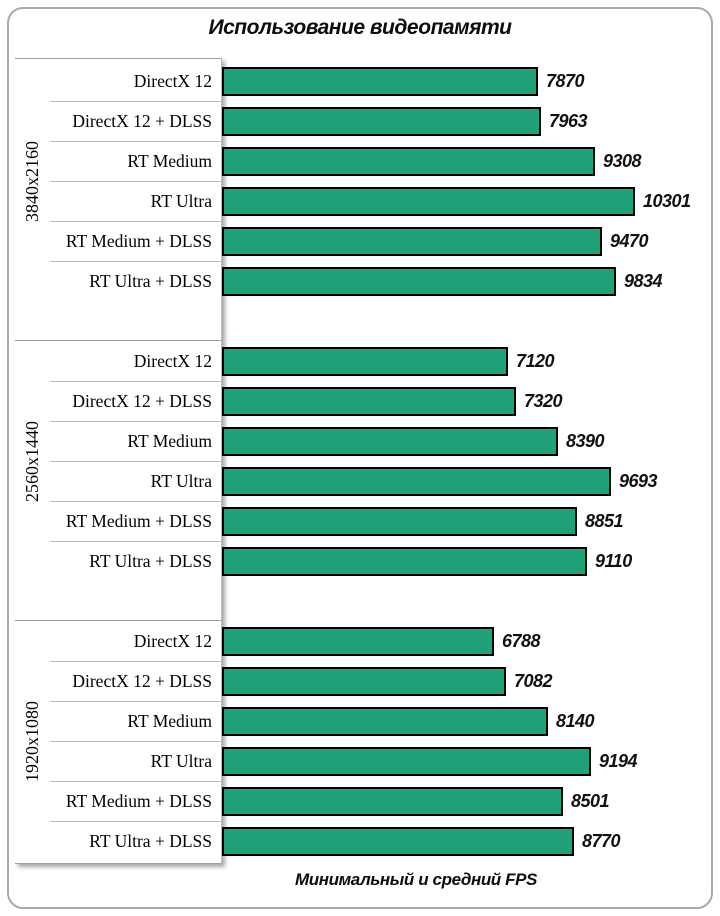 The width and height of the screenshot is (720, 916). I want to click on bar-row: DirectX 12 + DLSS 7963, so click(378, 121).